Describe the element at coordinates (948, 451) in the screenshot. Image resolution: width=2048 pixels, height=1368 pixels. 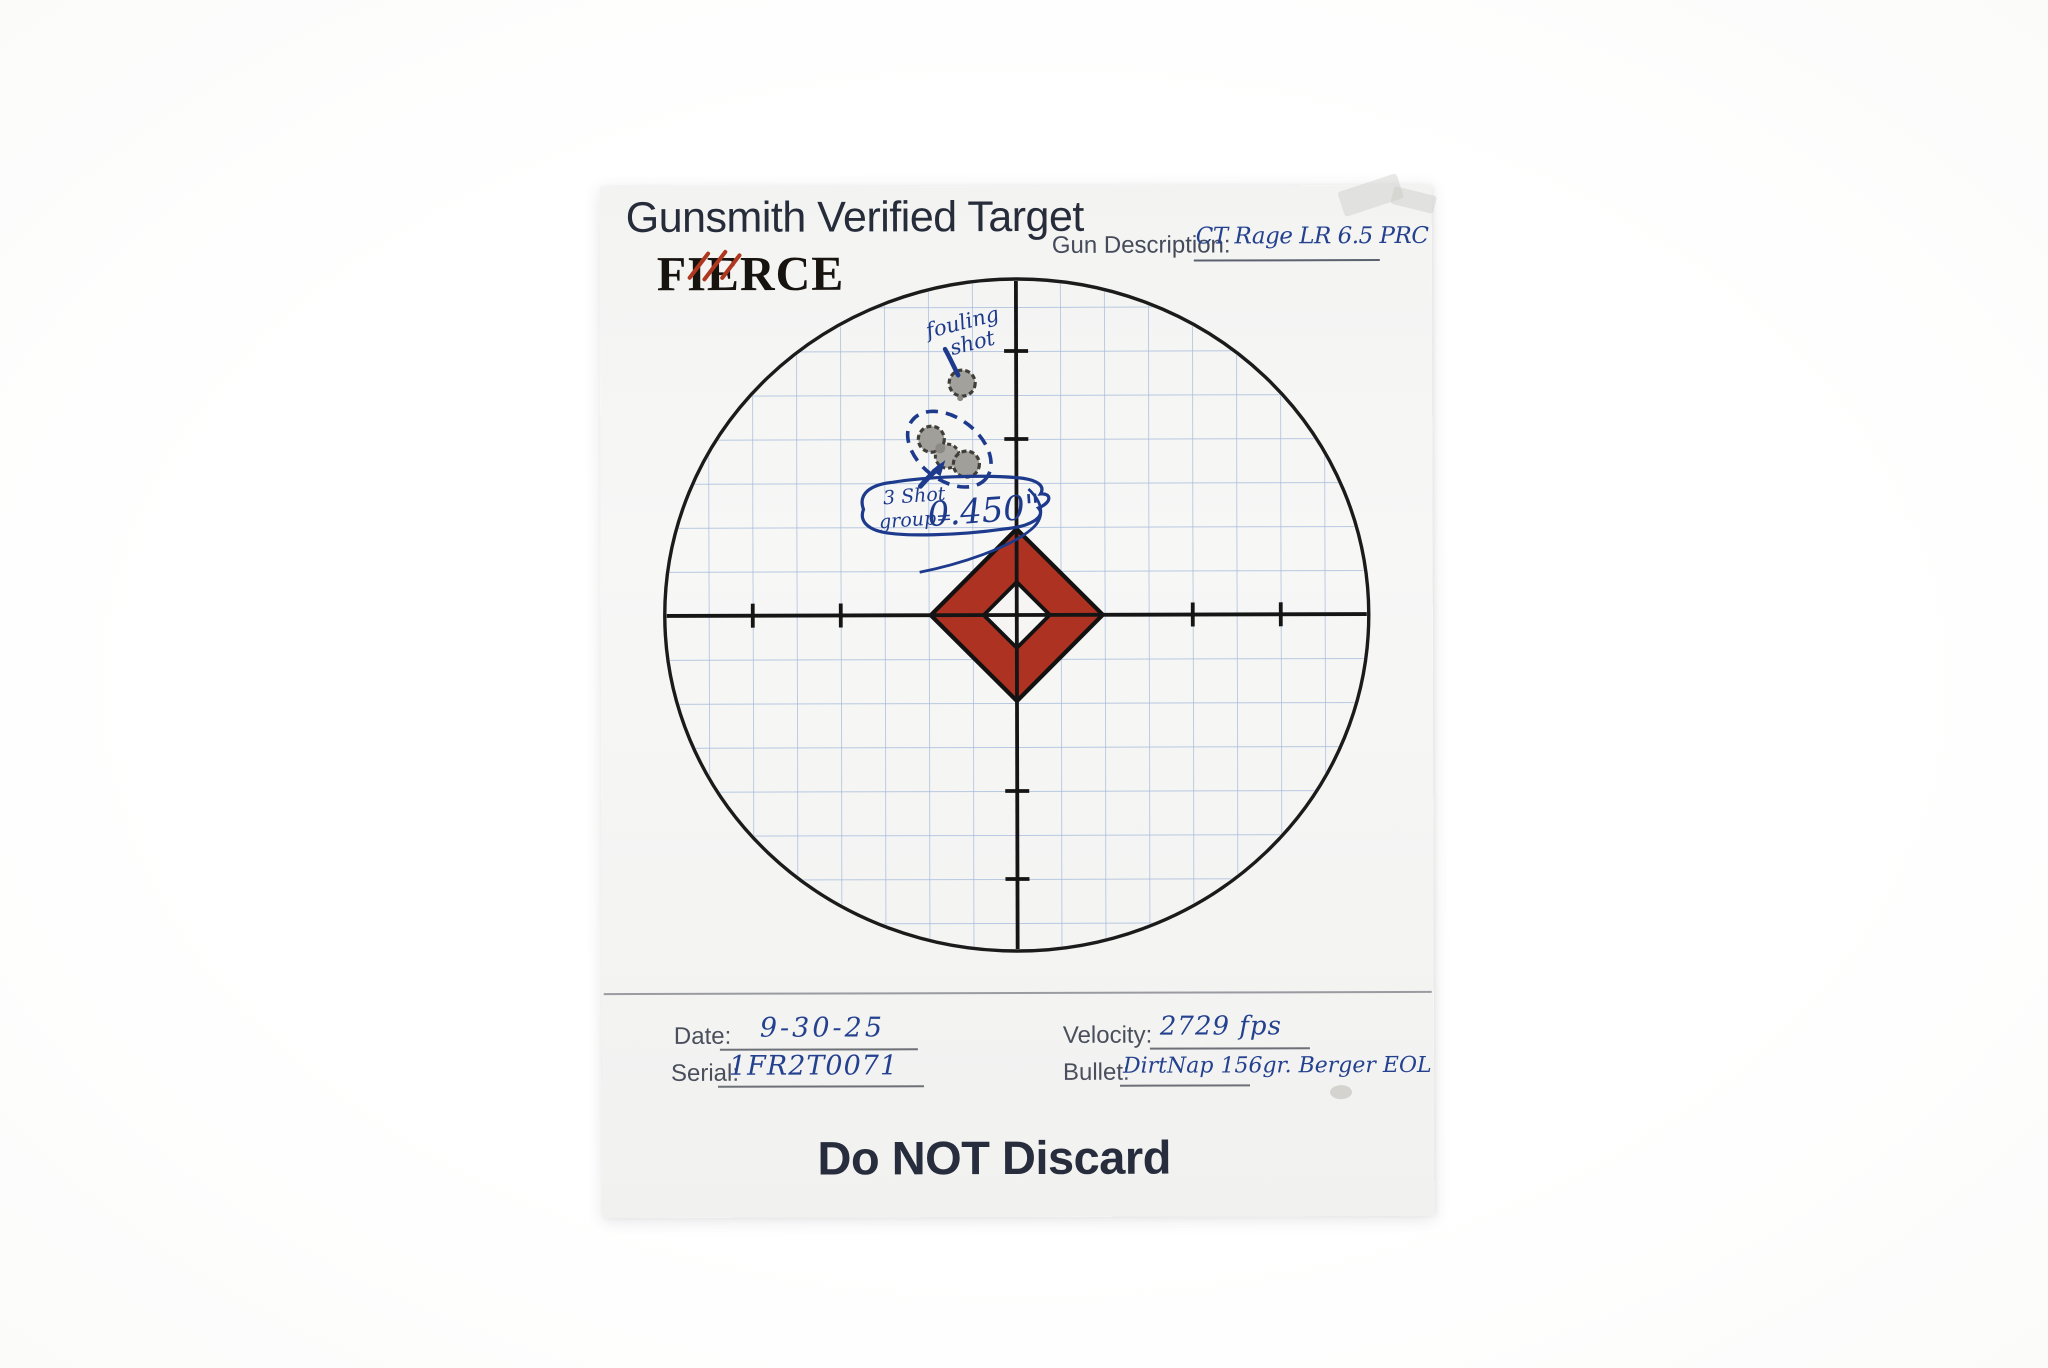
I see `bullet-hole-group` at that location.